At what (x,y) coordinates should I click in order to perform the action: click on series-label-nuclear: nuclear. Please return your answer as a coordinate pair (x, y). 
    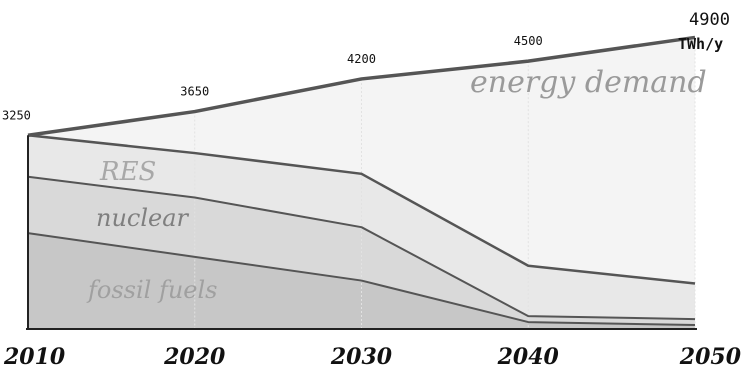
    Looking at the image, I should click on (143, 218).